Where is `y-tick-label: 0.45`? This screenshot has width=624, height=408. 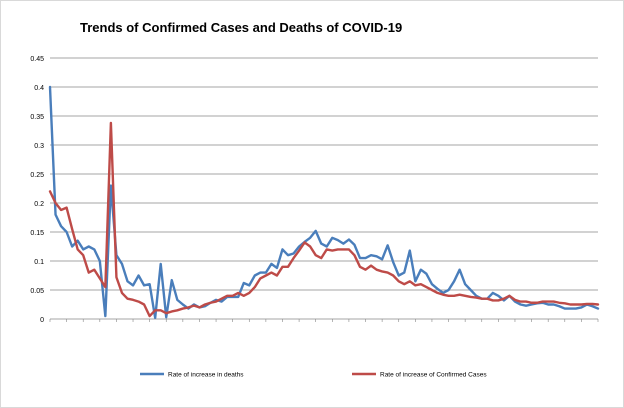
y-tick-label: 0.45 is located at coordinates (37, 59).